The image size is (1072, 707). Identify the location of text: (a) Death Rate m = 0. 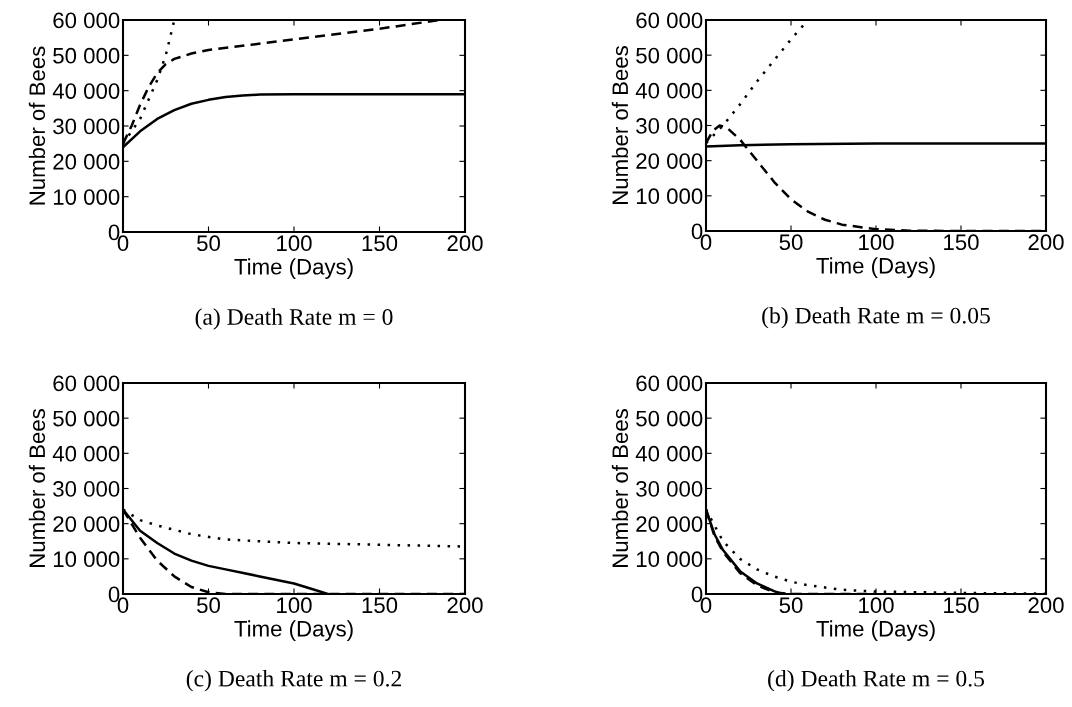
(294, 319).